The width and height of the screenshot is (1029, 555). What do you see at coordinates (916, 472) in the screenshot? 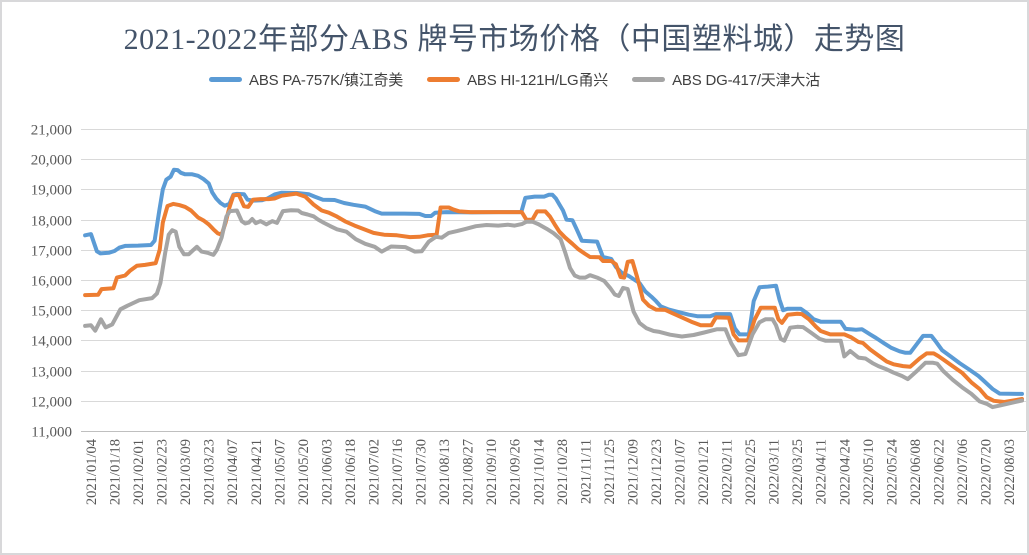
I see `x-axis-label: 2022/06/08` at bounding box center [916, 472].